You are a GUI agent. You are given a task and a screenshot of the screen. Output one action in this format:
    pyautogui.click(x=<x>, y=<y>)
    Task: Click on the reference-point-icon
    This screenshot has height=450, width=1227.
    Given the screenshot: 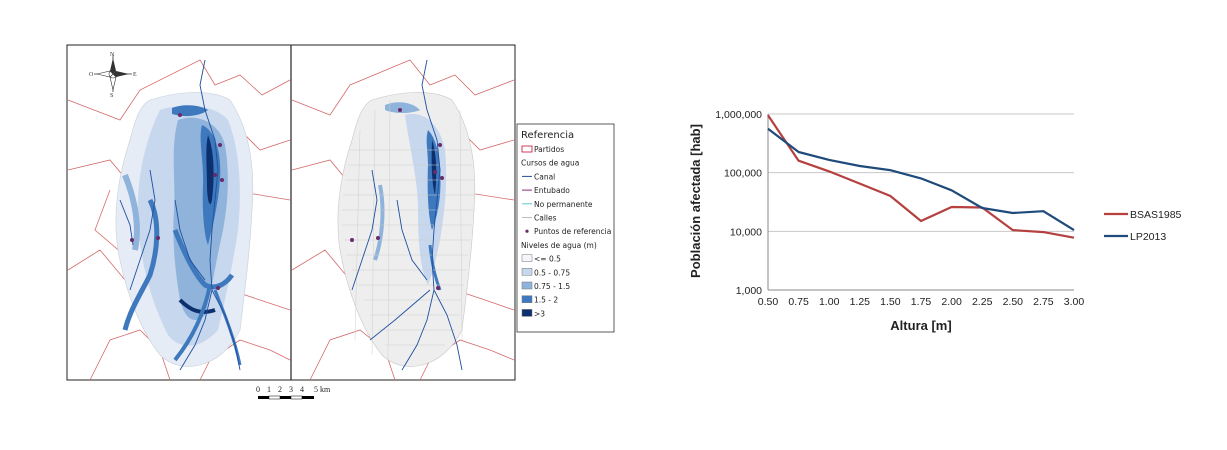 What is the action you would take?
    pyautogui.click(x=527, y=231)
    